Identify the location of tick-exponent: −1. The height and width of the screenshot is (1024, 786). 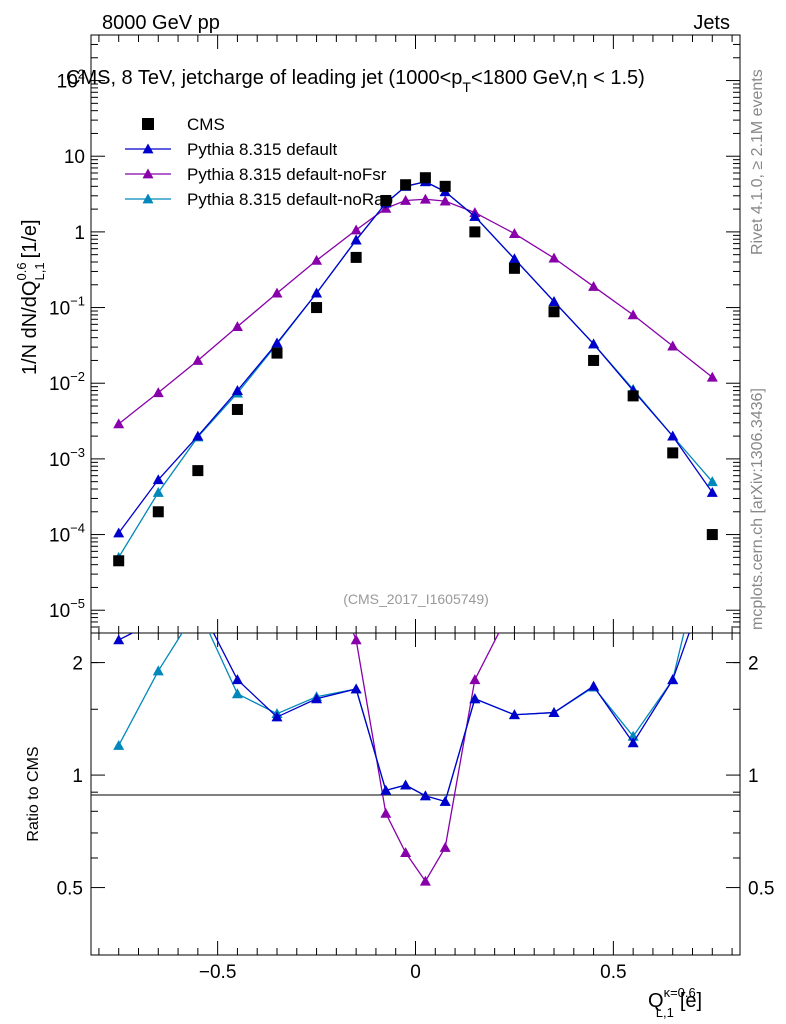
(77, 301).